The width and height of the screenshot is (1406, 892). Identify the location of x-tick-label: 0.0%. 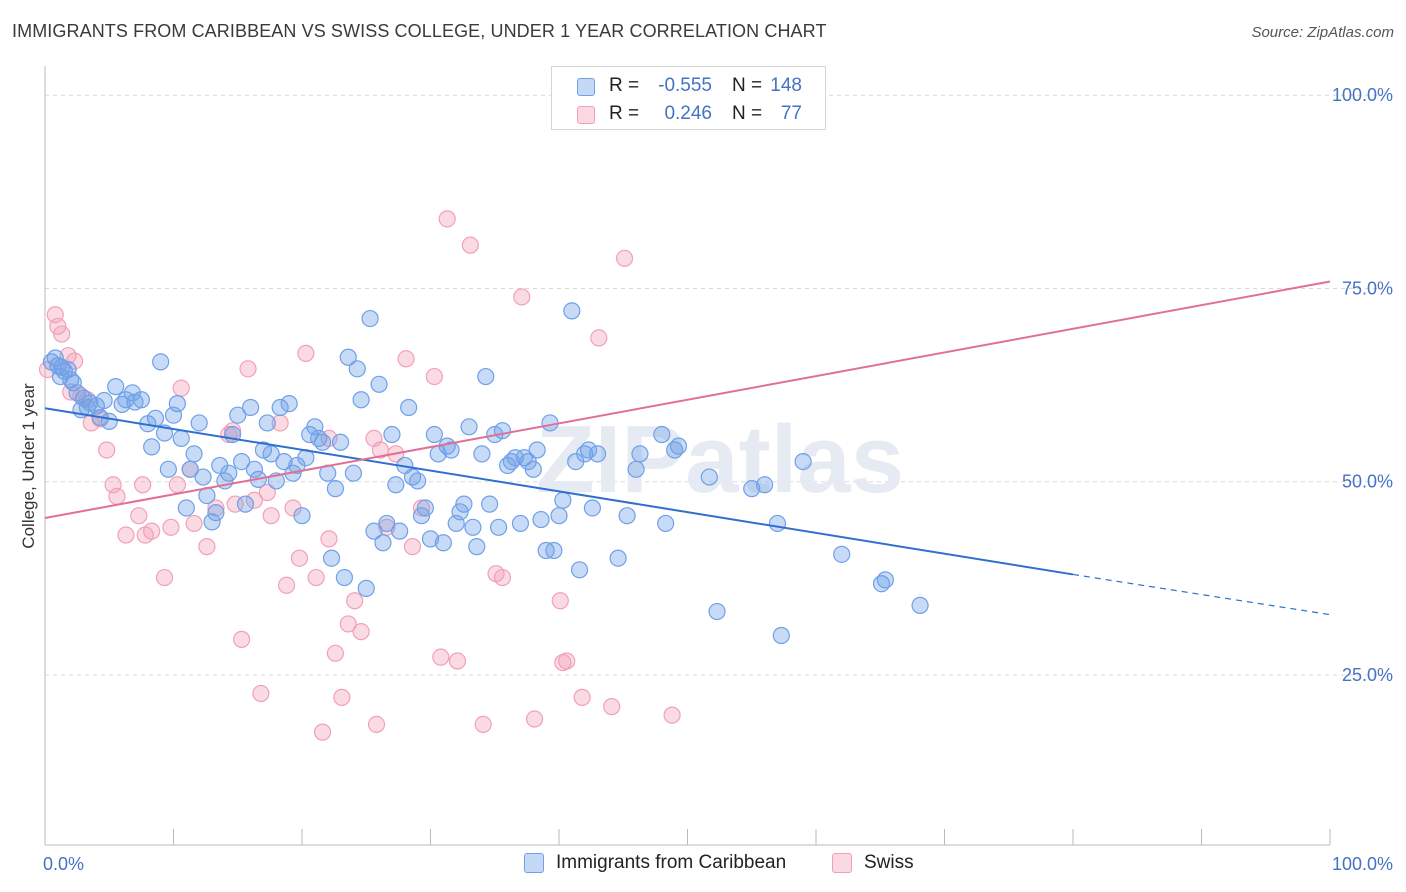
(63, 864).